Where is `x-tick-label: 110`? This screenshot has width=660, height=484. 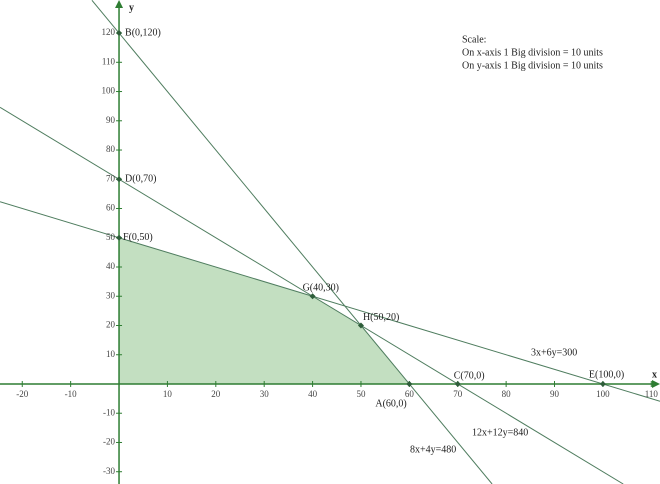 x-tick-label: 110 is located at coordinates (652, 394).